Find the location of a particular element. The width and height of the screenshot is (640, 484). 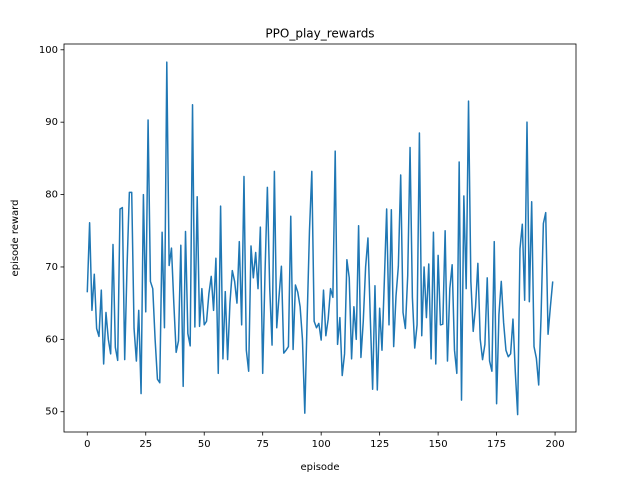

x-tick-label: 0 is located at coordinates (87, 444).